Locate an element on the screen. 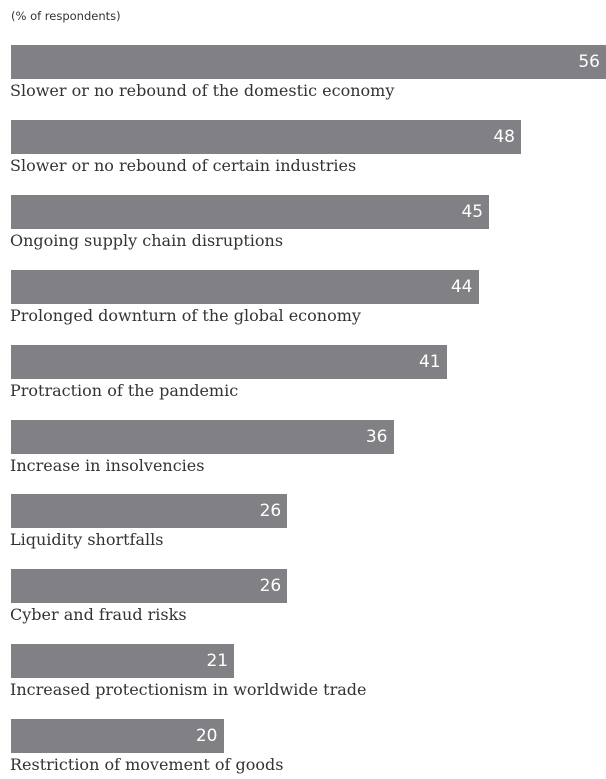 The width and height of the screenshot is (606, 779). category-label: Liquidity shortfalls is located at coordinates (87, 540).